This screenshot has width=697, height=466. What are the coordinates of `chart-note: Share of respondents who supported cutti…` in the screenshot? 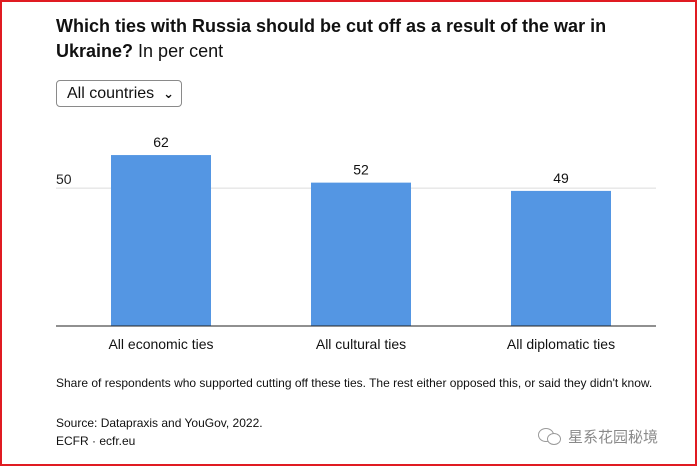 It's located at (354, 383).